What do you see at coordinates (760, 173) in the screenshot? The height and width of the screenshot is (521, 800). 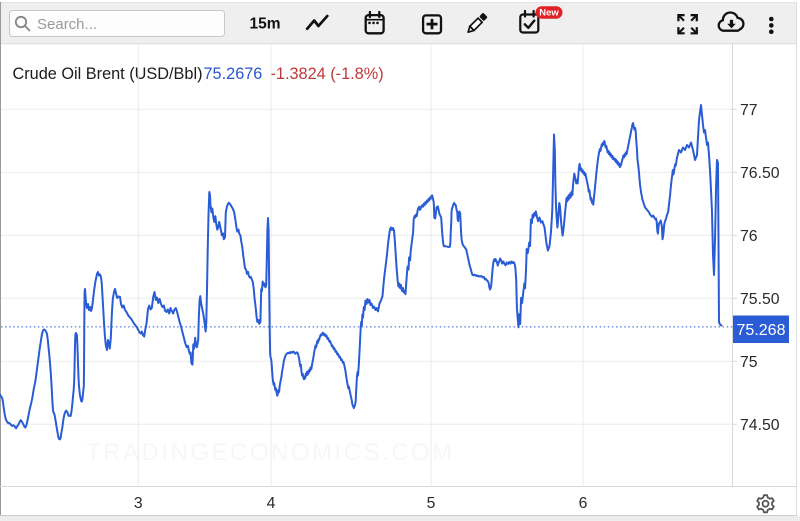 I see `svg-text: 76.50` at bounding box center [760, 173].